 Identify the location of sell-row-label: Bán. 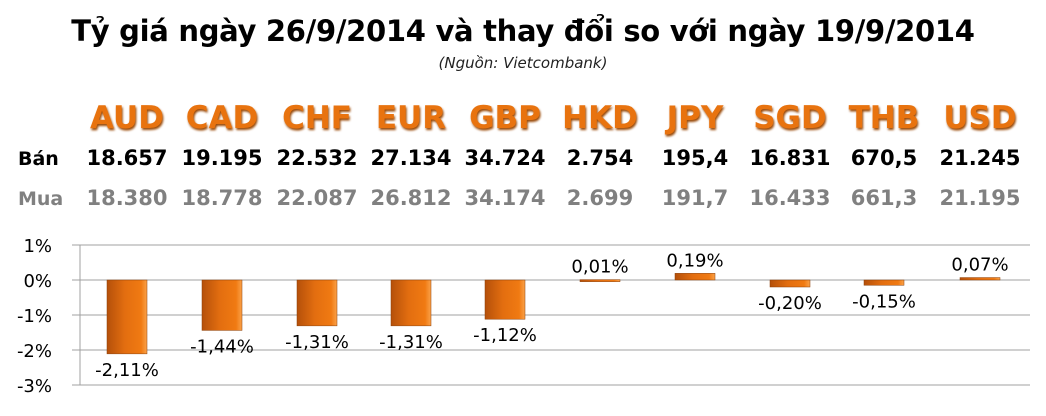
(38, 159).